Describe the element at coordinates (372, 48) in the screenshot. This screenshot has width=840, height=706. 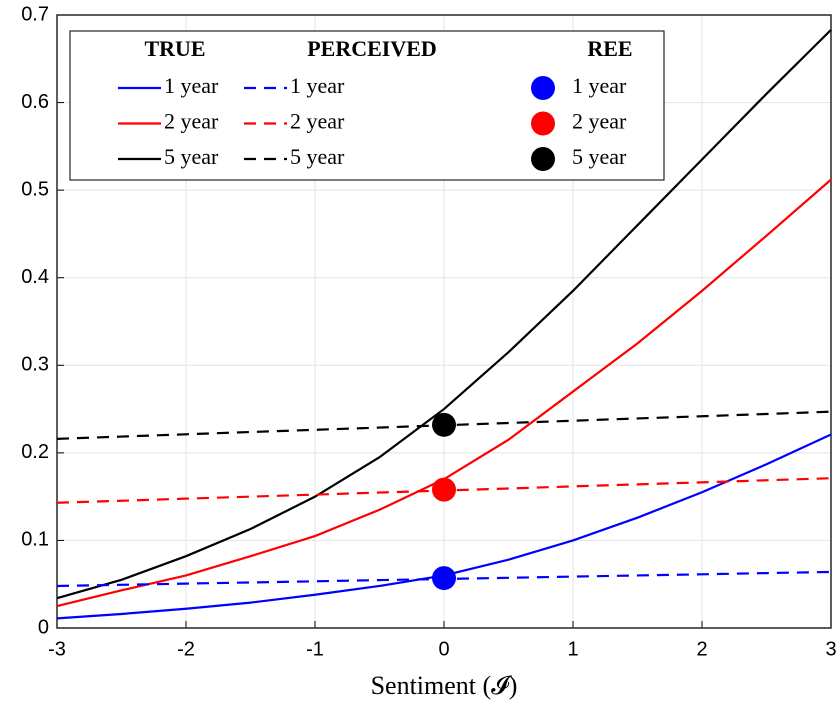
I see `legend-title: PERCEIVED` at that location.